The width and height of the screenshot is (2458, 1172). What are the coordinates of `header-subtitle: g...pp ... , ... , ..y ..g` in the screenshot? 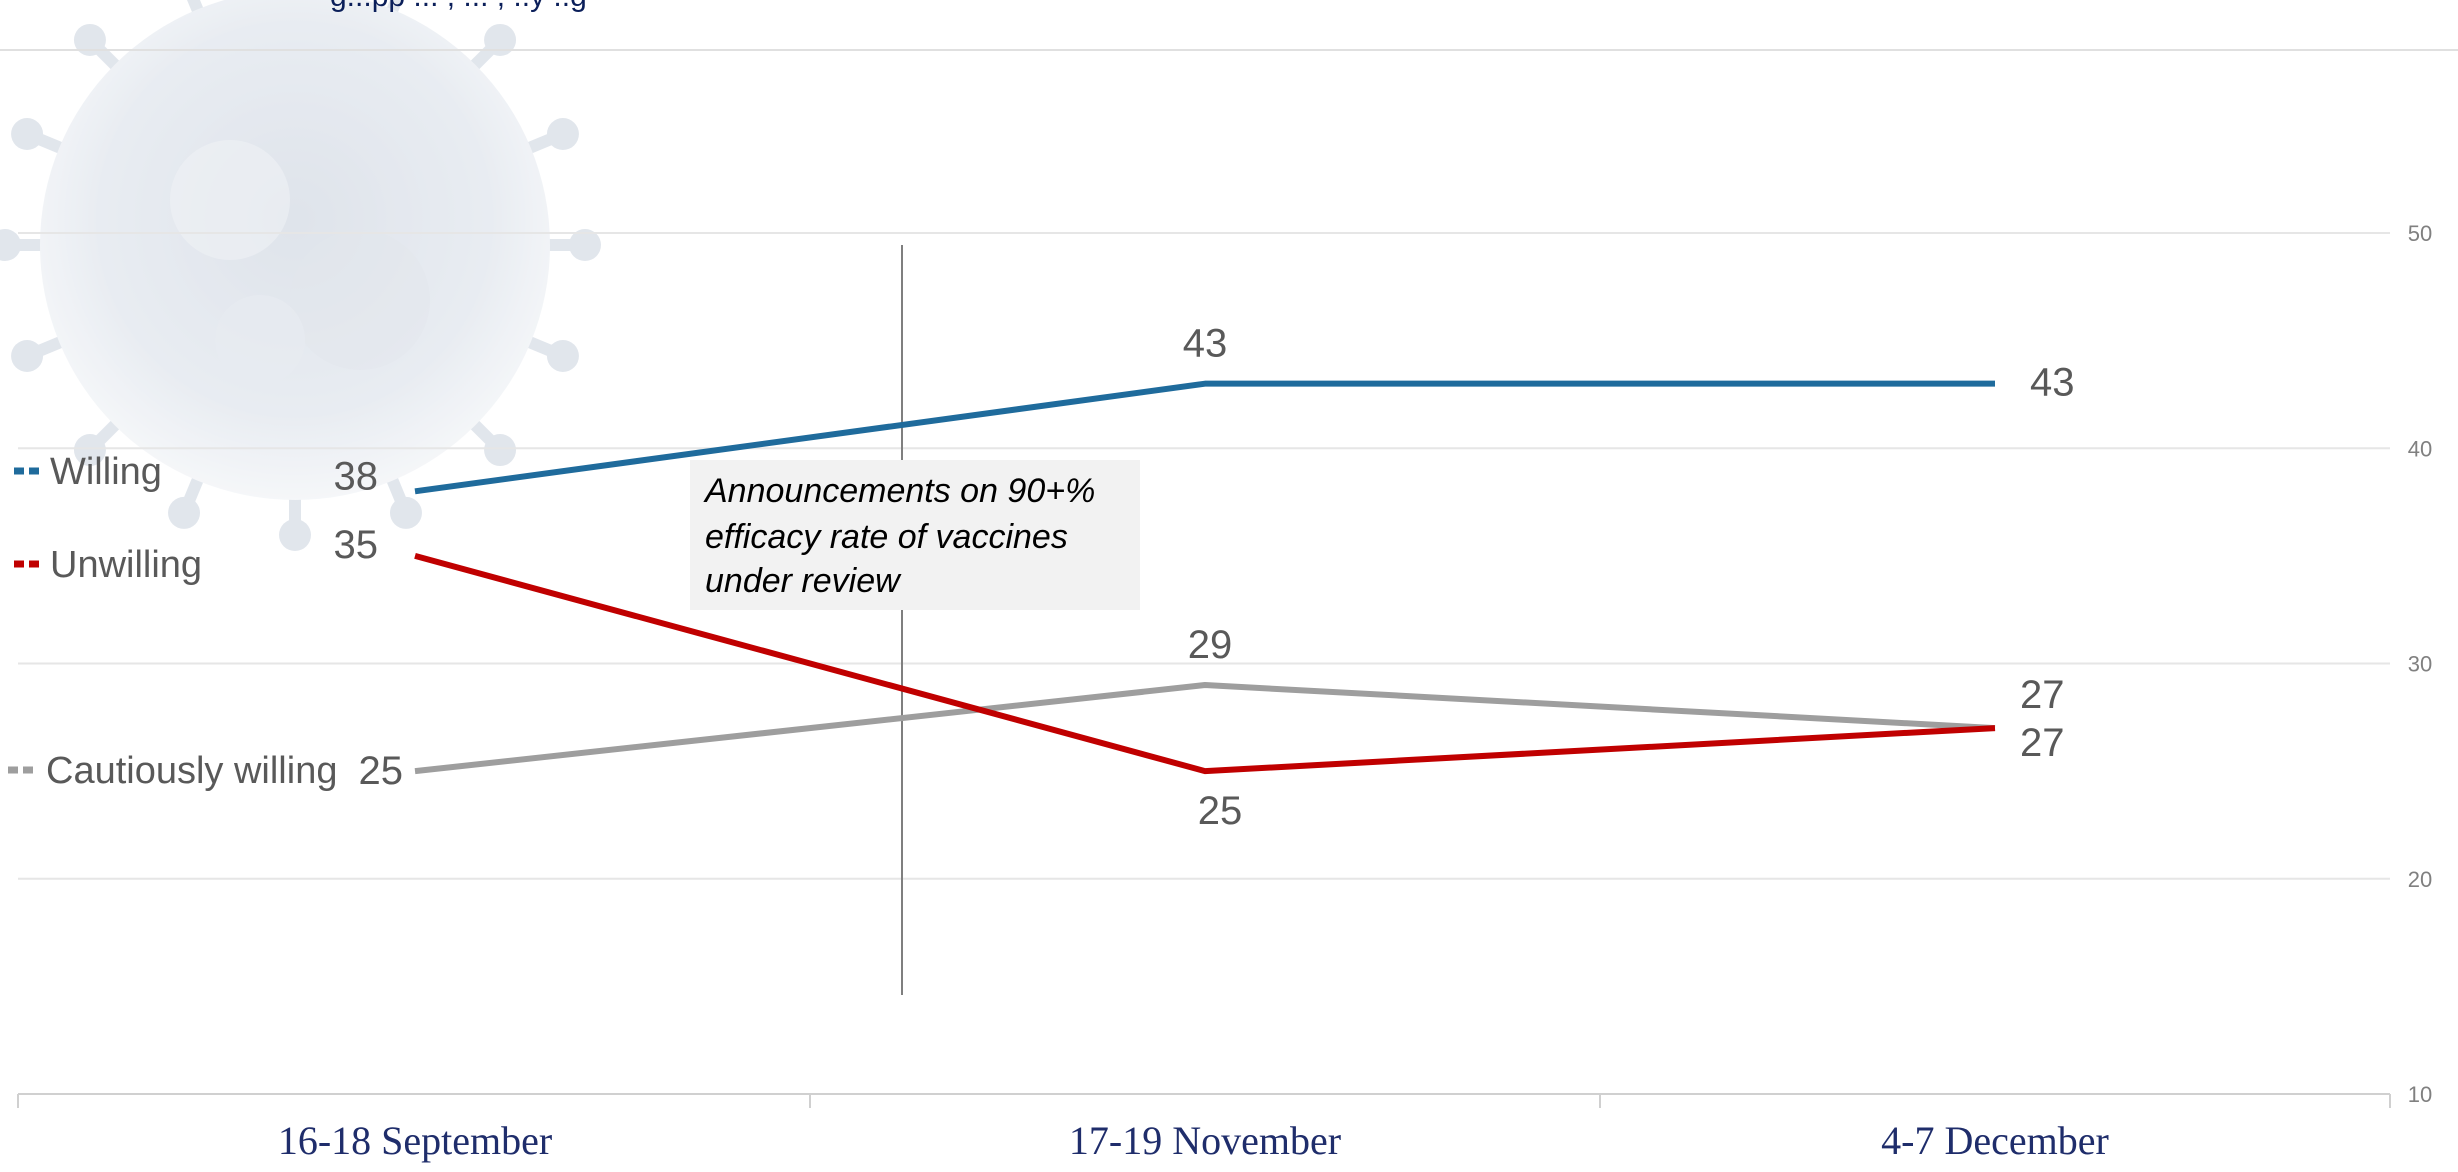 It's located at (458, 6).